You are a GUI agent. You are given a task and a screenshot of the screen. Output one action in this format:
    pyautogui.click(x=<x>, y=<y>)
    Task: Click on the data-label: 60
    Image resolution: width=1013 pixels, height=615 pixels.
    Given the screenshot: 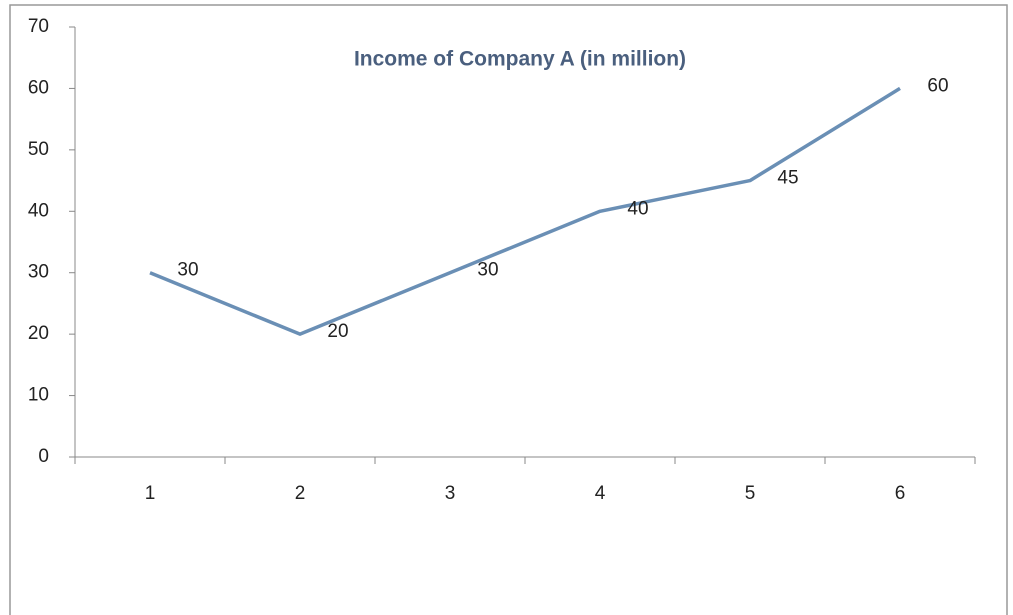 What is the action you would take?
    pyautogui.click(x=937, y=85)
    